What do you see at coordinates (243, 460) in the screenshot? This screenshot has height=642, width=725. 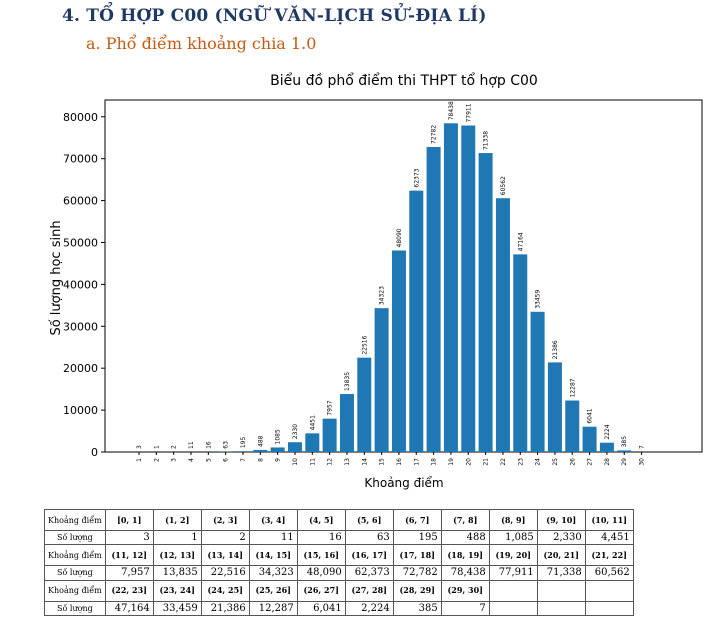 I see `x-tick-label: 7` at bounding box center [243, 460].